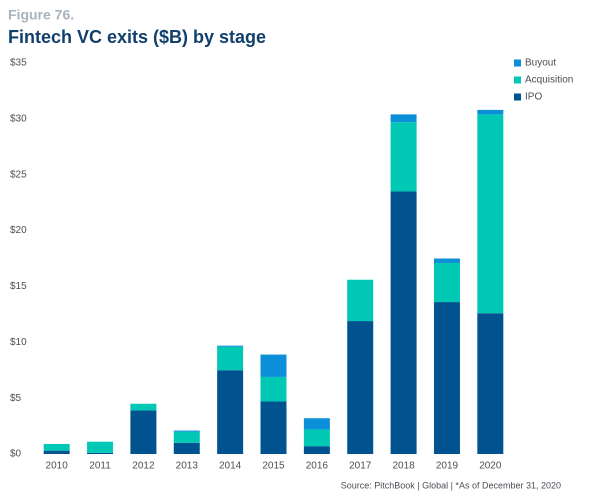 The image size is (600, 502). Describe the element at coordinates (18, 342) in the screenshot. I see `y-tick-label: $10` at that location.